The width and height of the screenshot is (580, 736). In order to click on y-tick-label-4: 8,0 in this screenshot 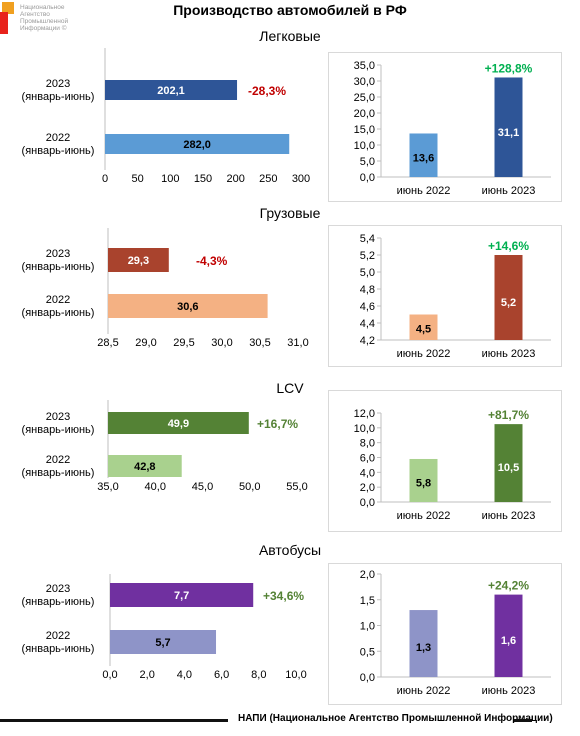, I will do `click(367, 444)`.